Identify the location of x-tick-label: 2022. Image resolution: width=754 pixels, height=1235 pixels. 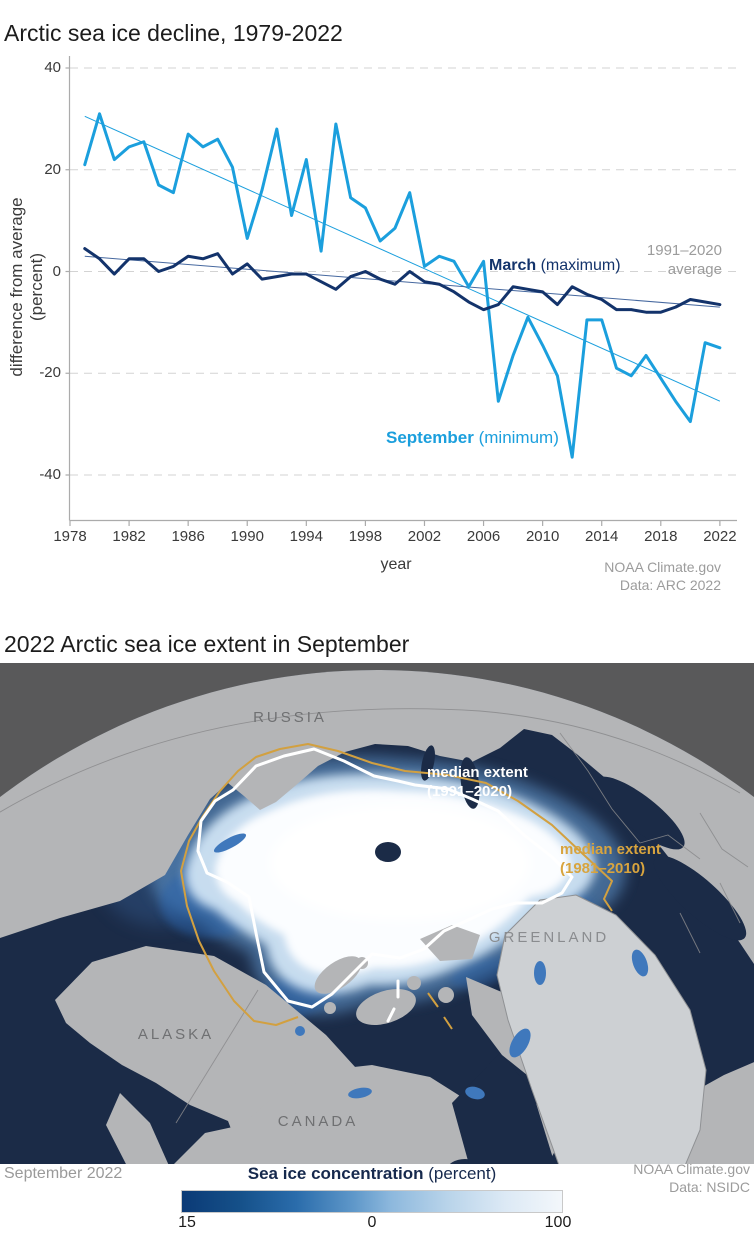
(720, 536).